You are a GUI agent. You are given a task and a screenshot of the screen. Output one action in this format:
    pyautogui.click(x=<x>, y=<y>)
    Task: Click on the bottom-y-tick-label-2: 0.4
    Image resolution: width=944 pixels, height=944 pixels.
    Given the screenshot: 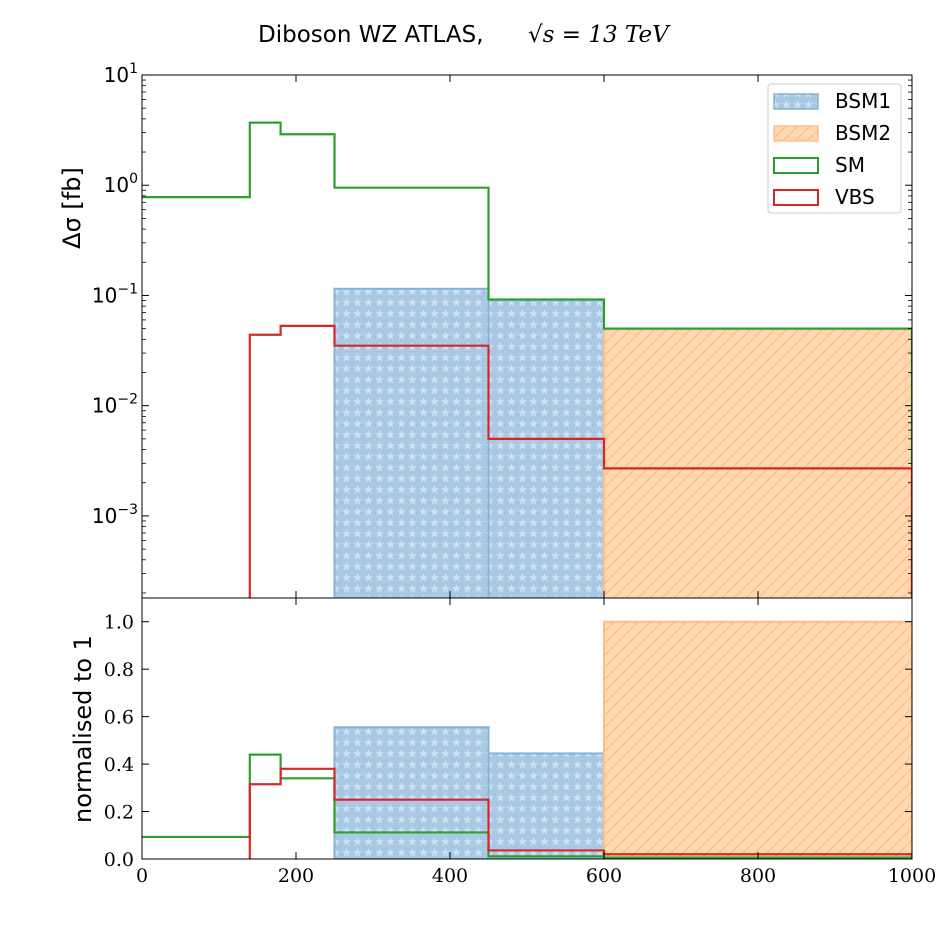 What is the action you would take?
    pyautogui.click(x=119, y=765)
    